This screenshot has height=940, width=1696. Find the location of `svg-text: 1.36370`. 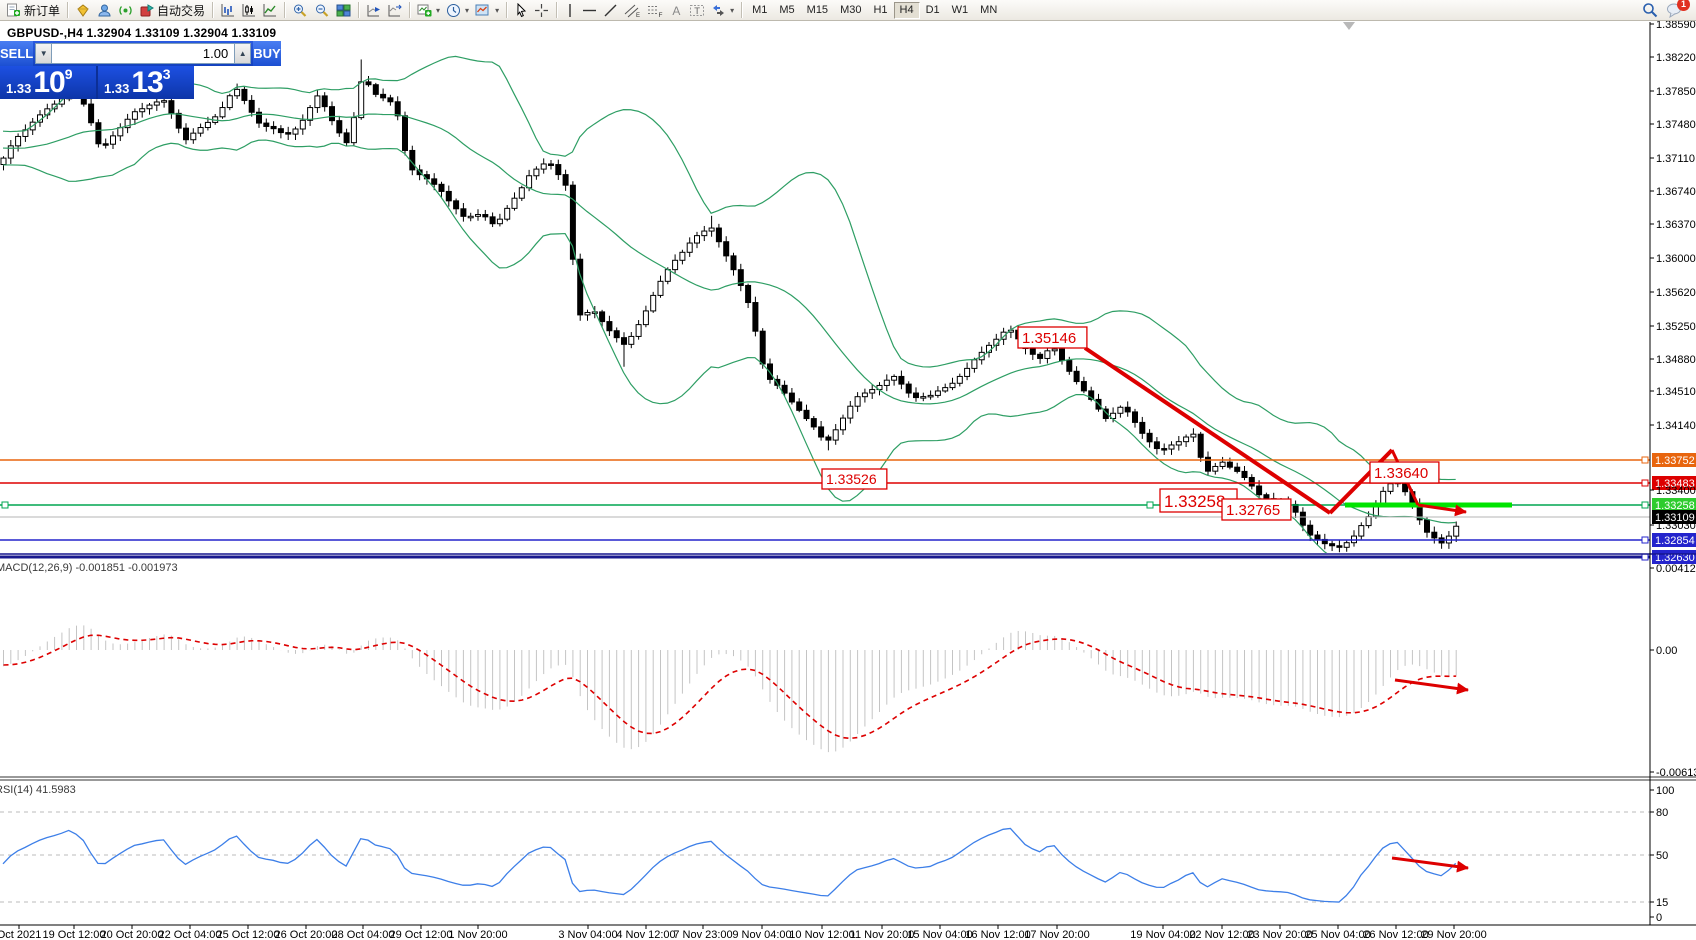

svg-text: 1.36370 is located at coordinates (1676, 225).